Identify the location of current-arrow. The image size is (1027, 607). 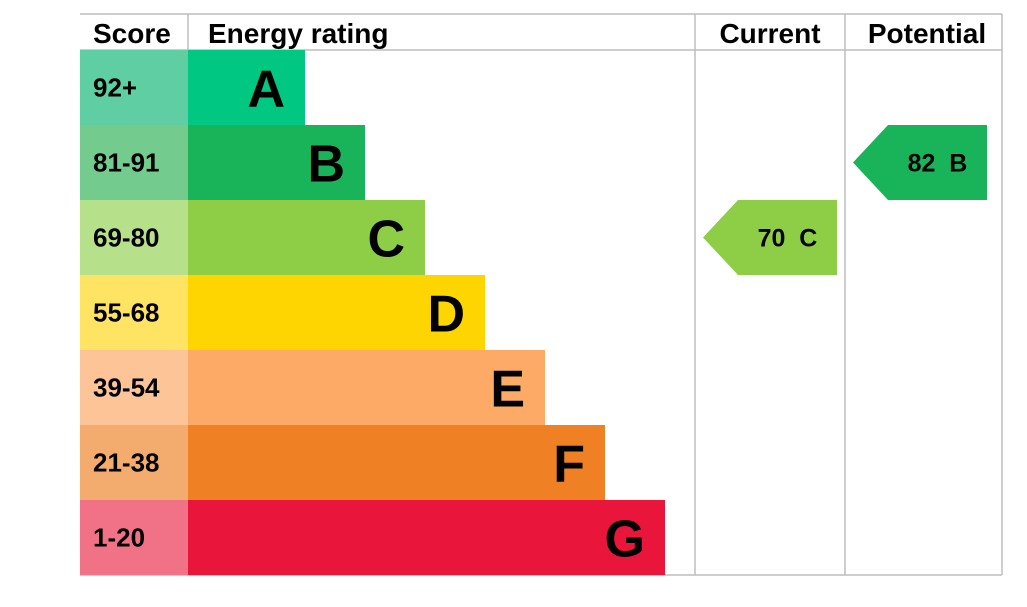
(770, 237).